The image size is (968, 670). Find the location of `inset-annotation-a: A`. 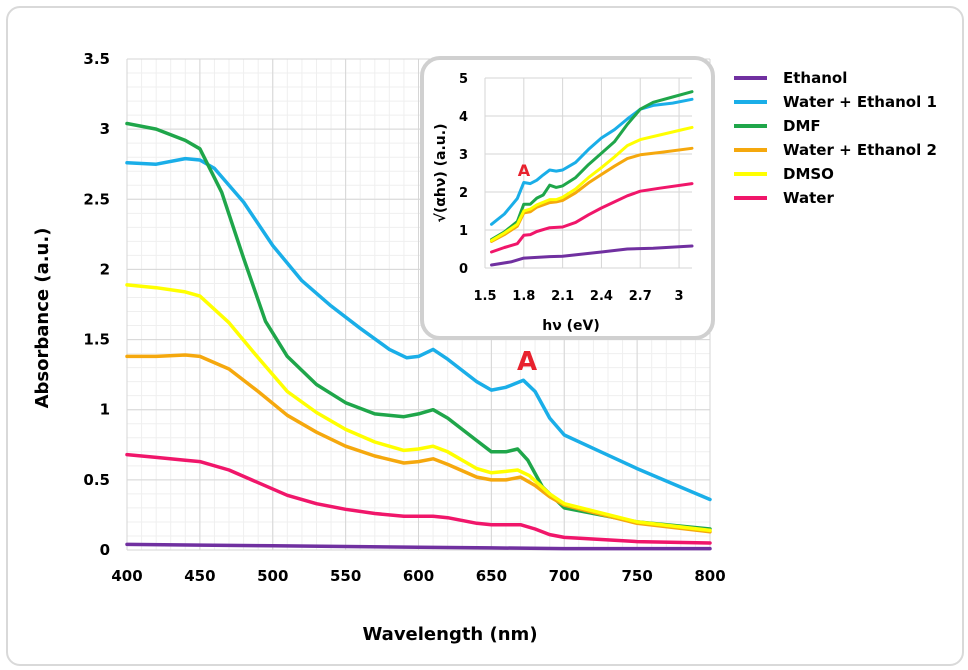

inset-annotation-a: A is located at coordinates (524, 170).